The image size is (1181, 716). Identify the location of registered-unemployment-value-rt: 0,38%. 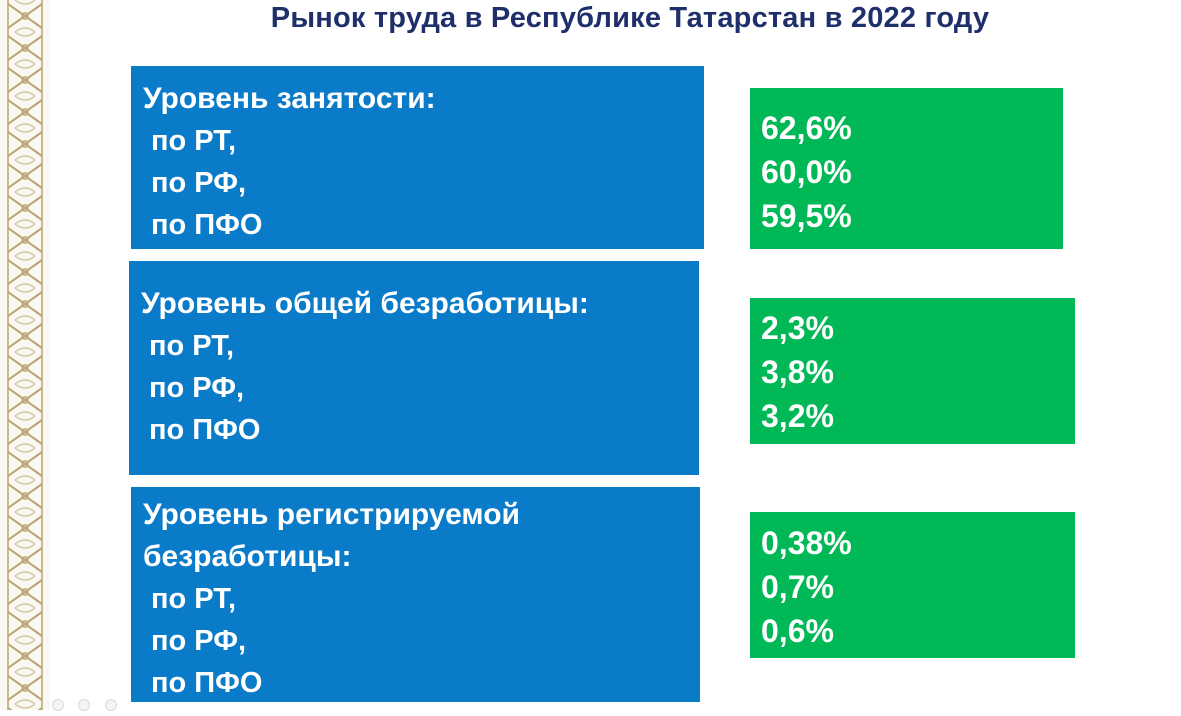
(806, 543).